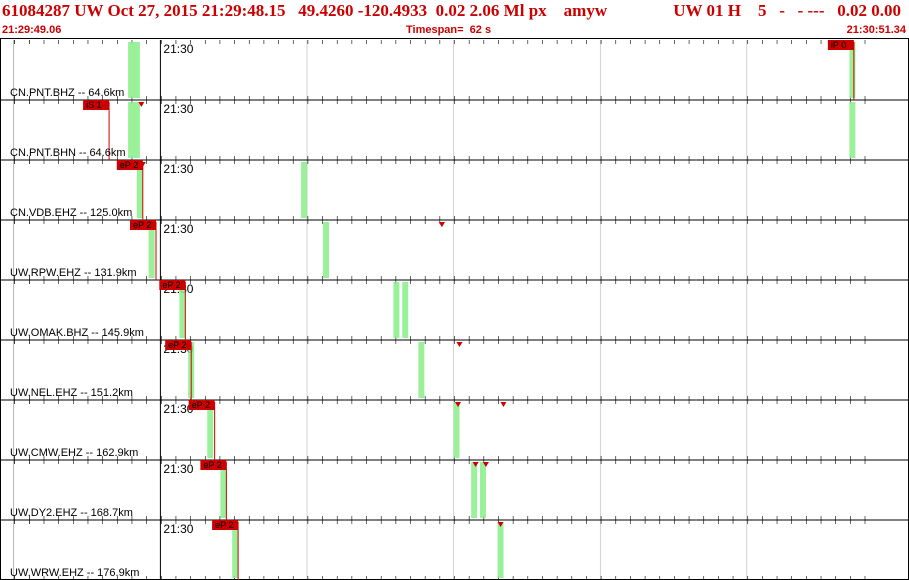 This screenshot has width=909, height=580. Describe the element at coordinates (484, 10) in the screenshot. I see `event-magnitude: 2.06` at that location.